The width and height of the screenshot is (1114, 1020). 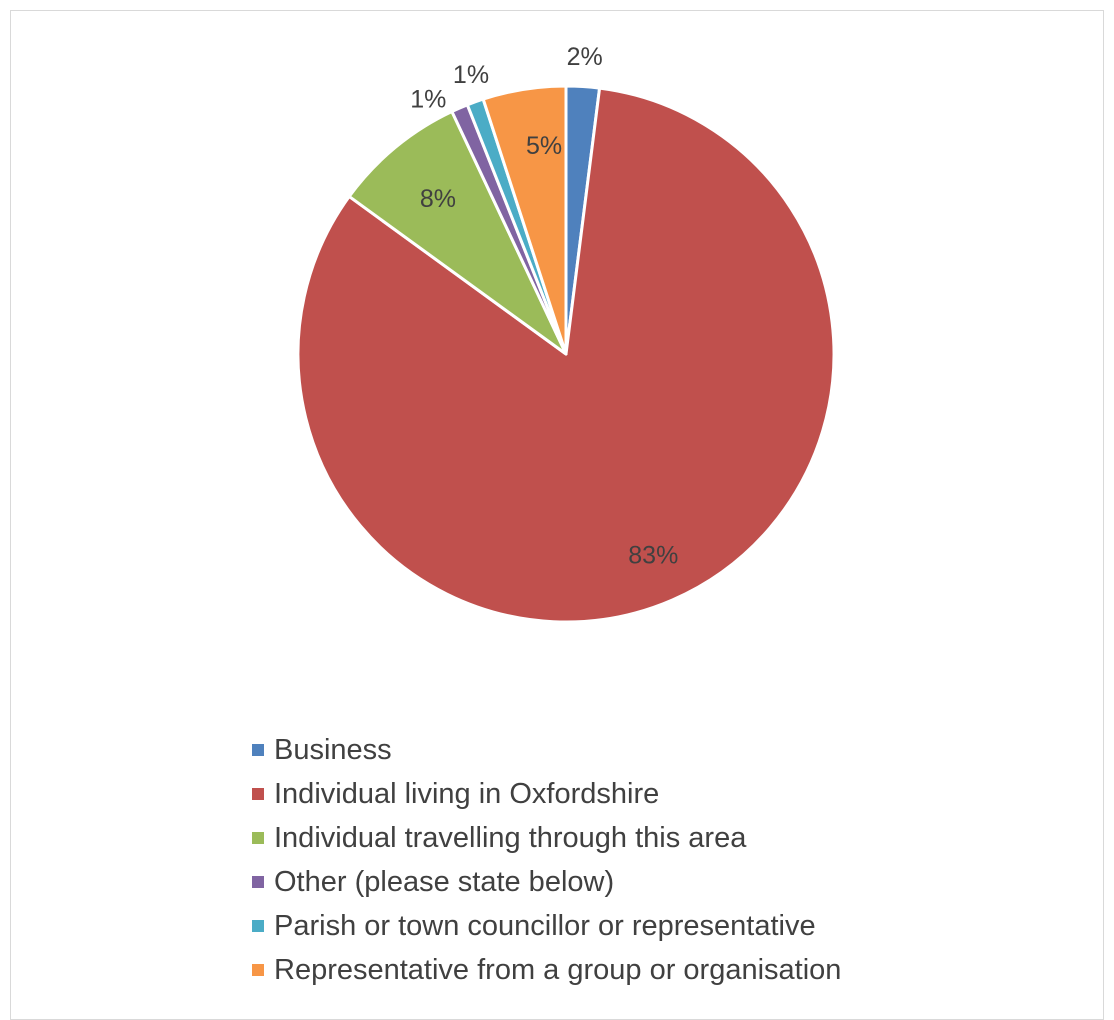 I want to click on pie-data-labels: 2% 83% 8% 1%1% 5%, so click(x=544, y=306).